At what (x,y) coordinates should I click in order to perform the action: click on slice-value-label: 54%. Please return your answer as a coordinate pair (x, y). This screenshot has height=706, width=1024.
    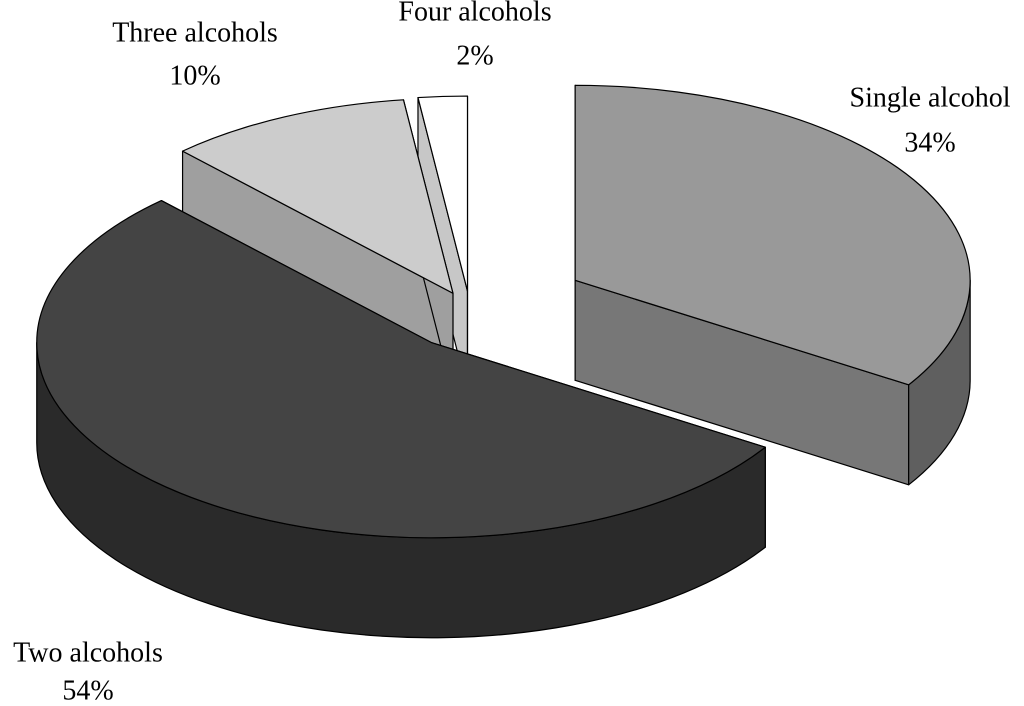
    Looking at the image, I should click on (87, 690).